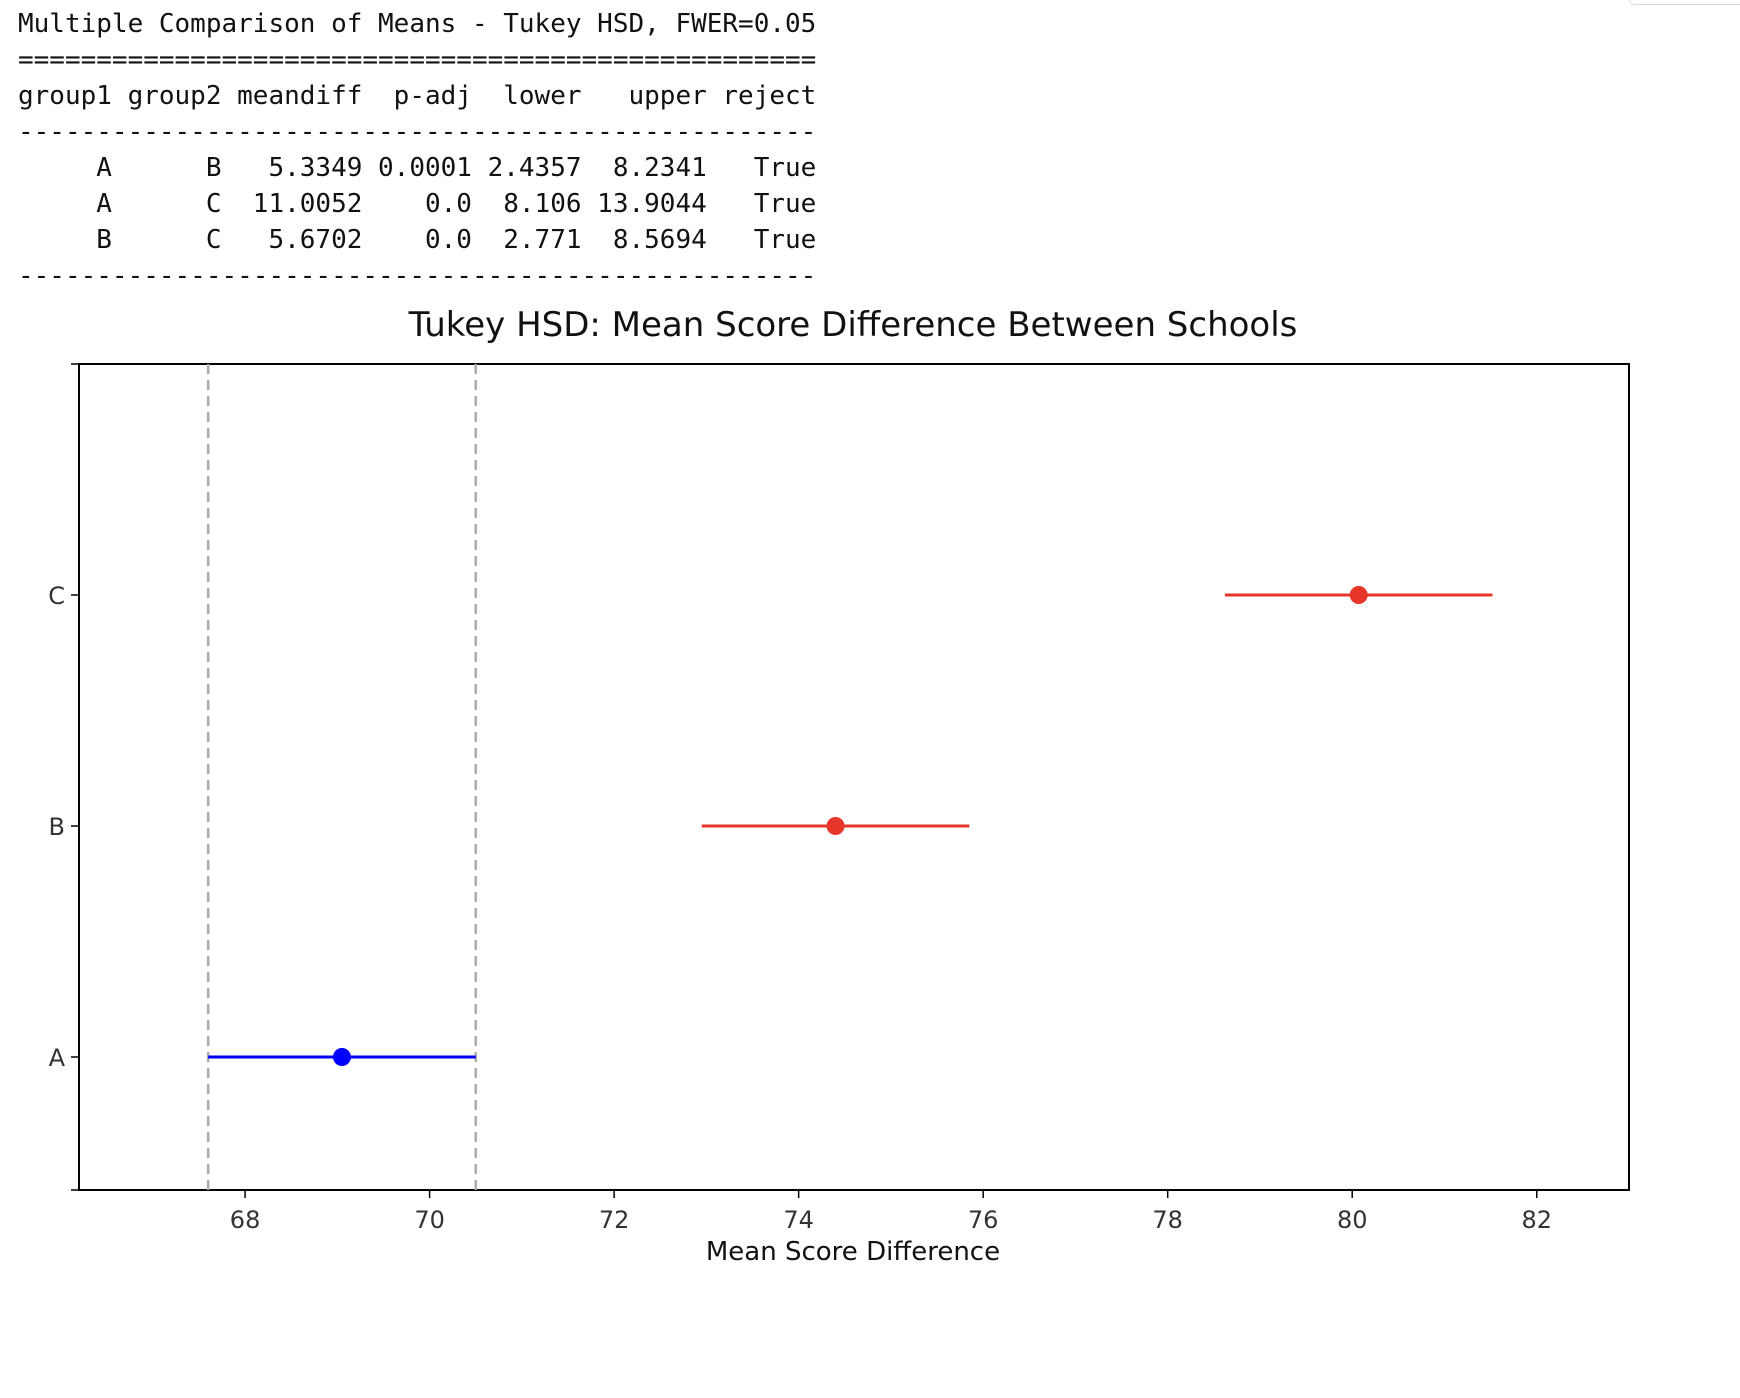 This screenshot has width=1740, height=1398. Describe the element at coordinates (341, 777) in the screenshot. I see `reference-lines` at that location.